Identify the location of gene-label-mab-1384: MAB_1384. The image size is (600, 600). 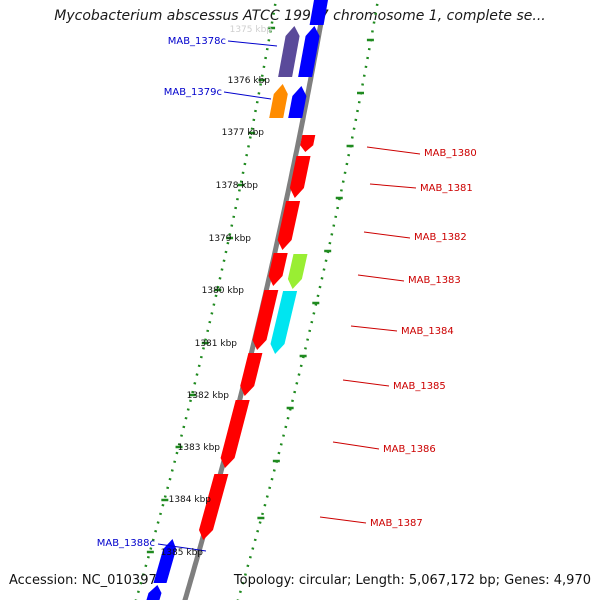
(427, 331).